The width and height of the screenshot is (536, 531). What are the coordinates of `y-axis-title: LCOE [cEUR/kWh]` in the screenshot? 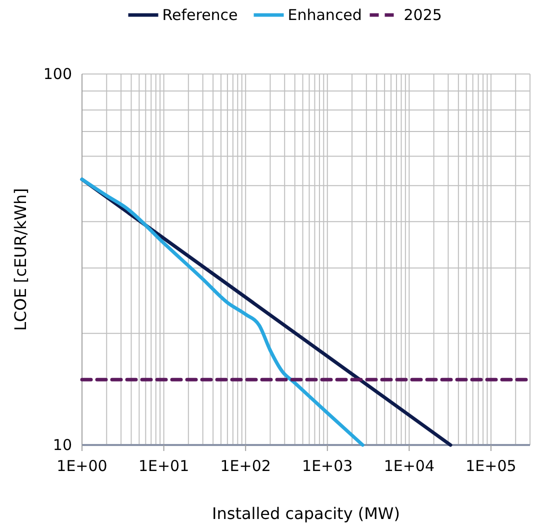 It's located at (20, 259).